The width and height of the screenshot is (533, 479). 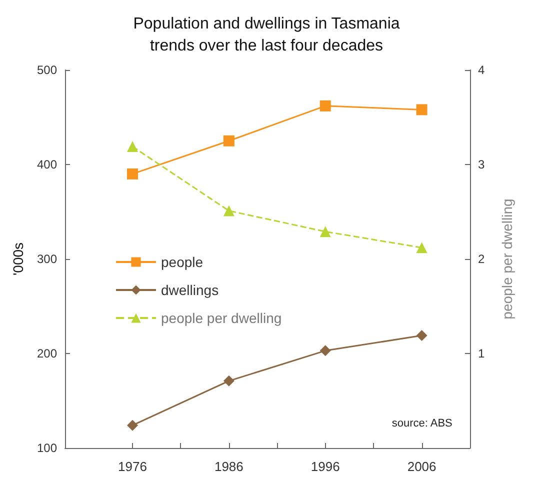 What do you see at coordinates (182, 262) in the screenshot?
I see `legend-label: people` at bounding box center [182, 262].